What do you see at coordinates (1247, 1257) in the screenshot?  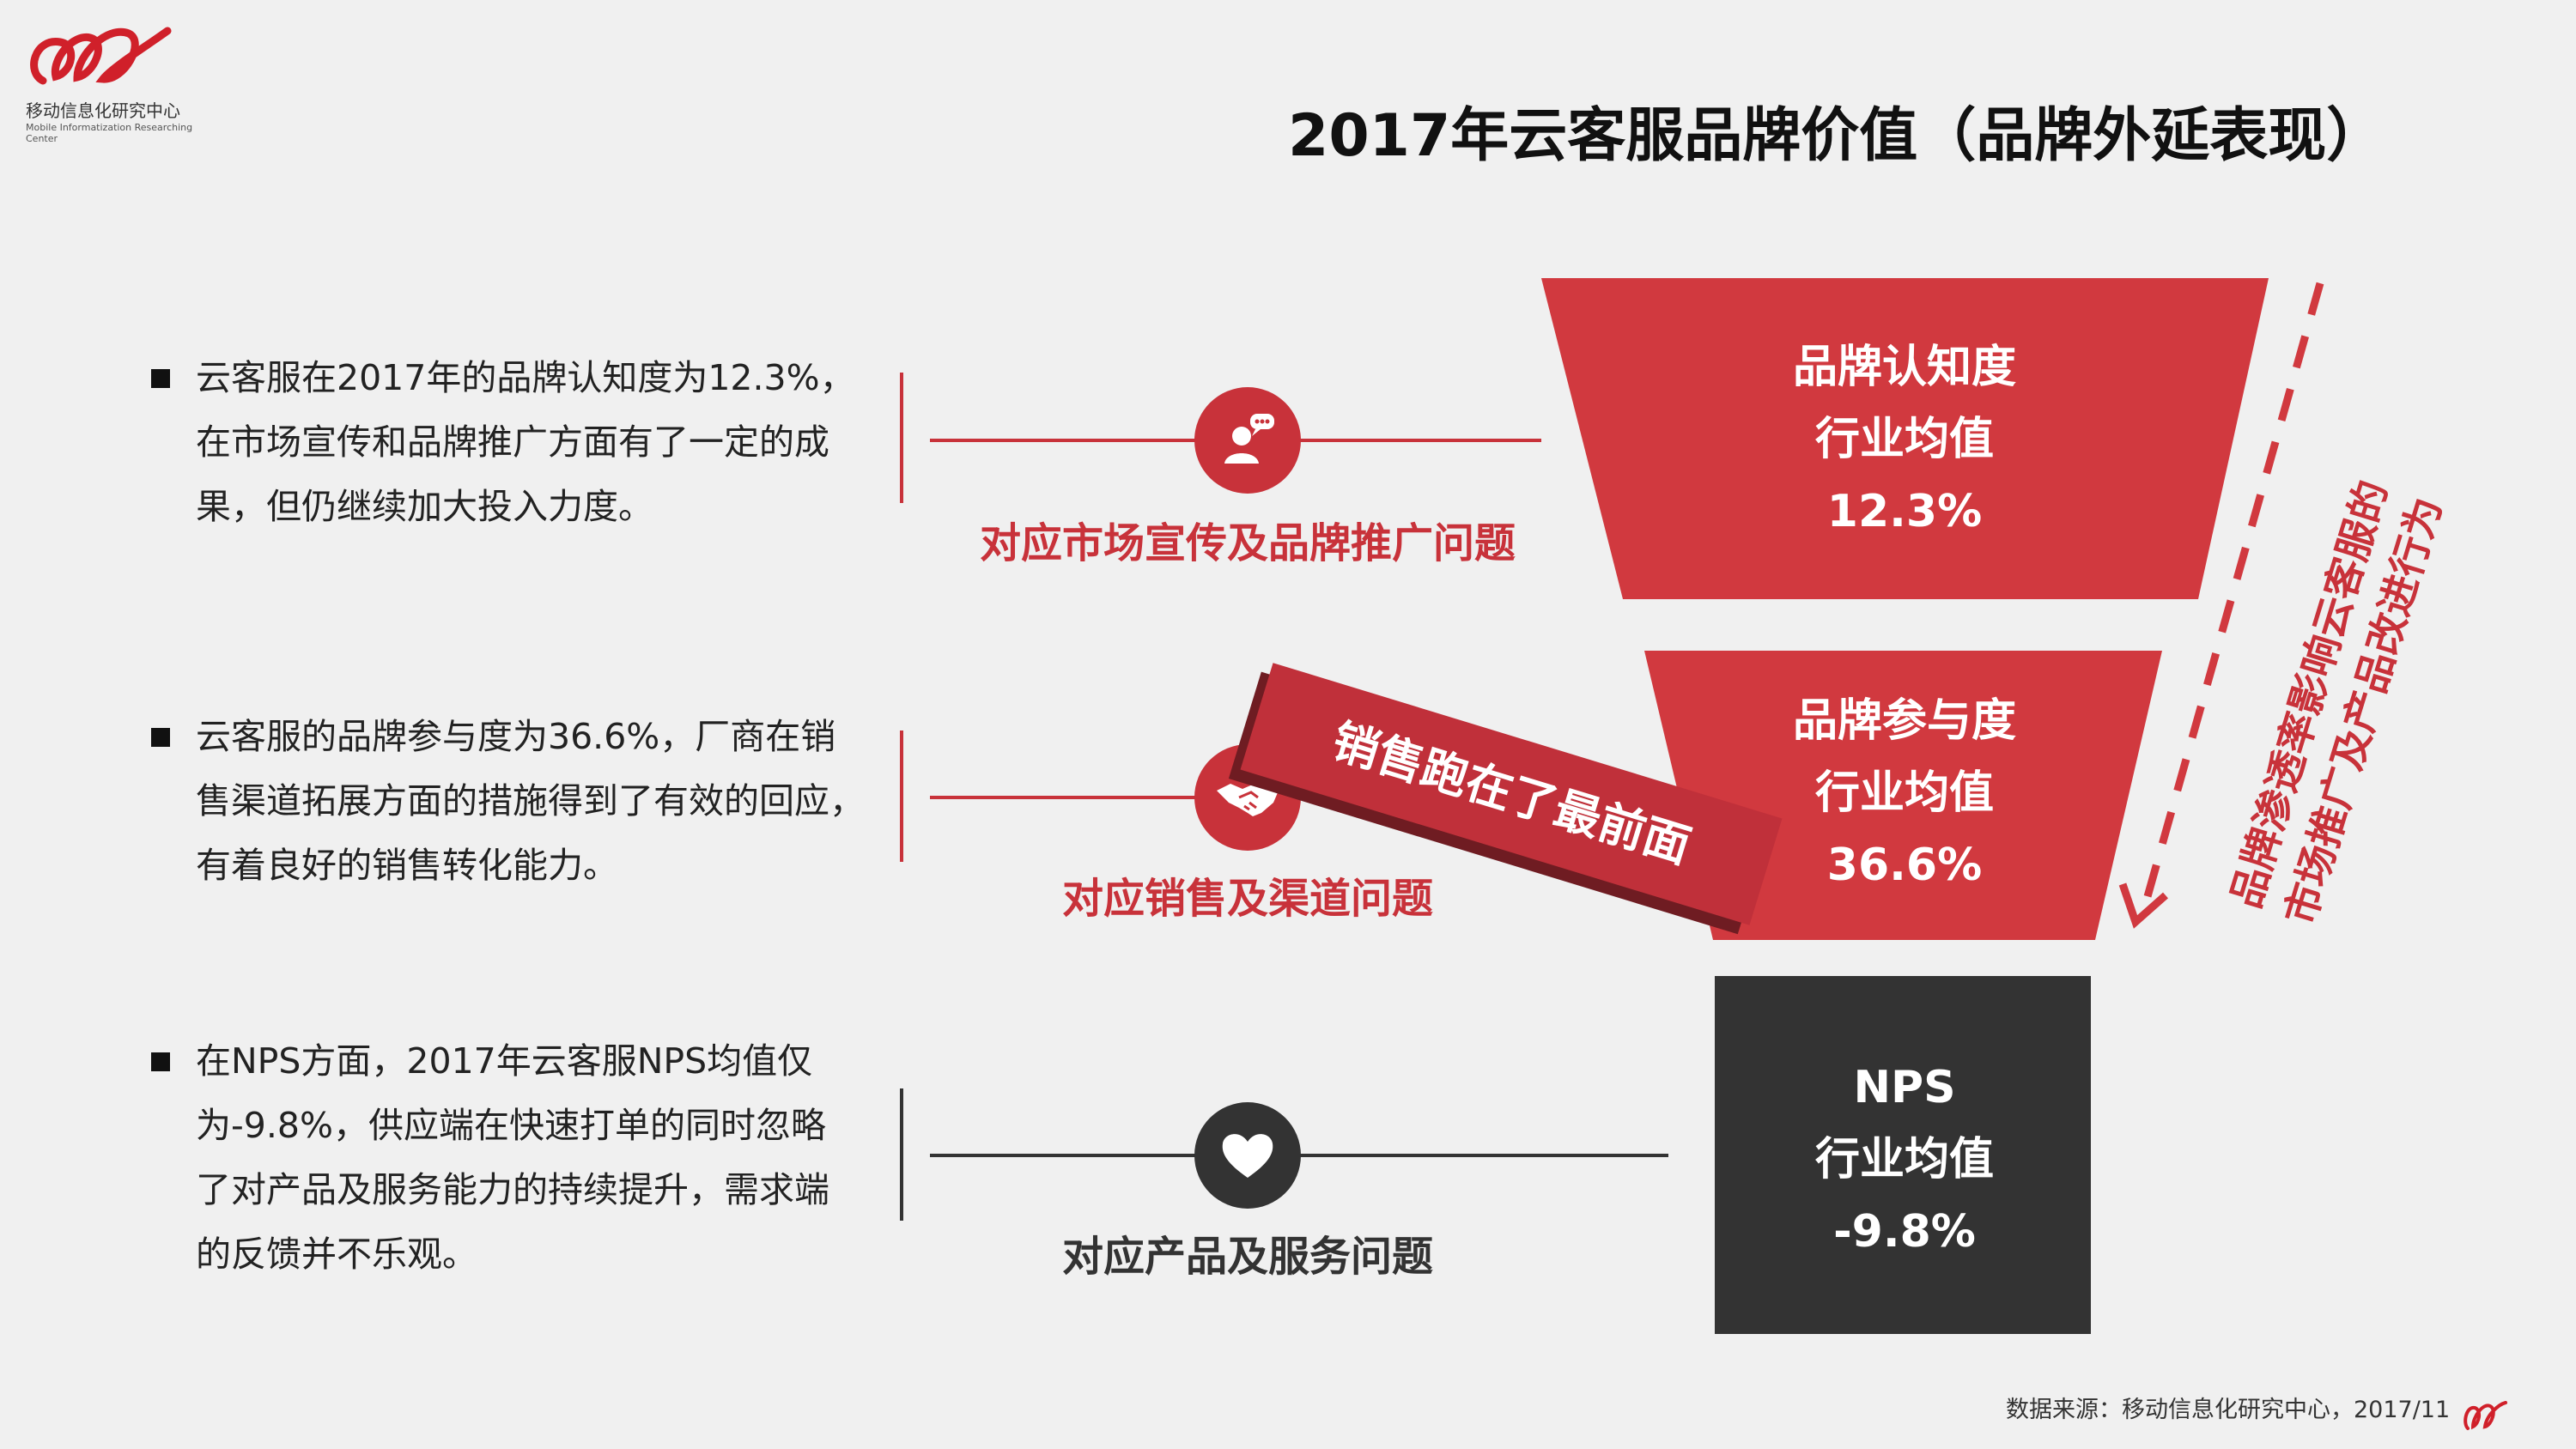 I see `item-3-label: 对应产品及服务问题` at bounding box center [1247, 1257].